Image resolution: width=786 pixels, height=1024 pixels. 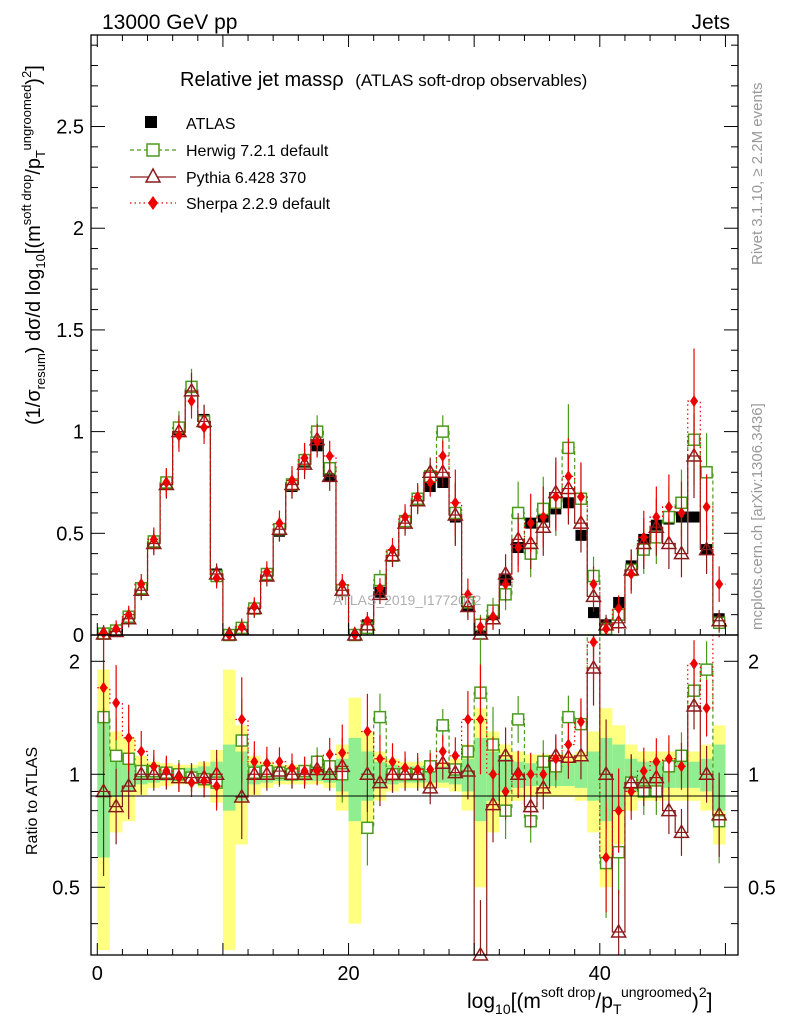 What do you see at coordinates (66, 888) in the screenshot?
I see `ratio-y-tick-label: 0.5` at bounding box center [66, 888].